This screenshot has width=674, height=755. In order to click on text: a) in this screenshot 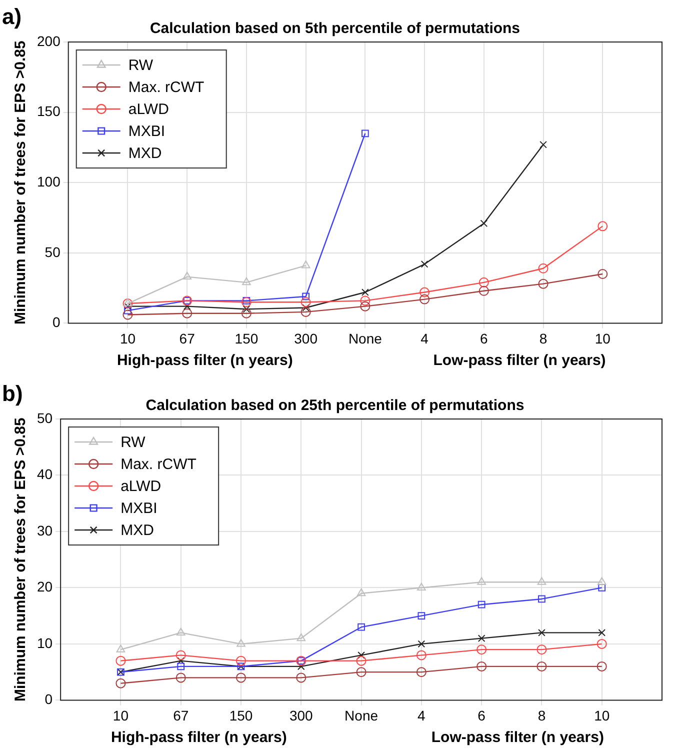, I will do `click(12, 16)`.